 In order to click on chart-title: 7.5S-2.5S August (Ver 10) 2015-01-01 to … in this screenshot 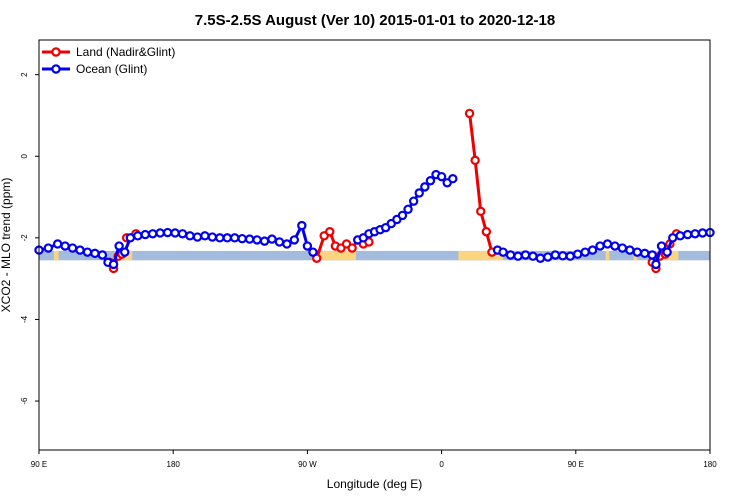, I will do `click(375, 20)`.